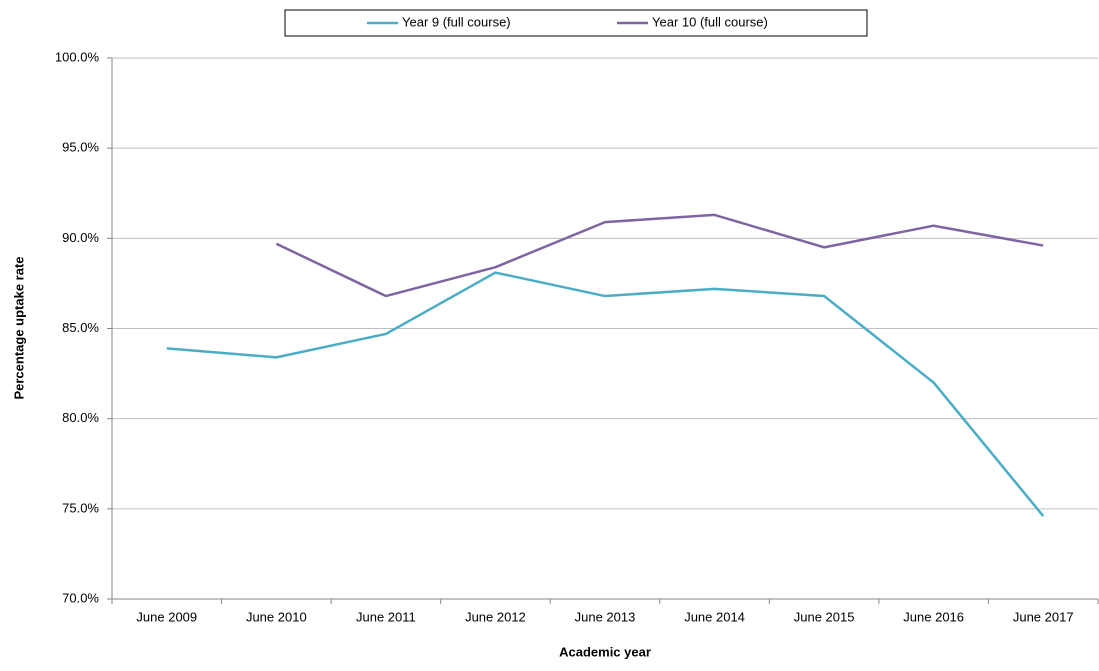  What do you see at coordinates (659, 255) in the screenshot?
I see `series-line` at bounding box center [659, 255].